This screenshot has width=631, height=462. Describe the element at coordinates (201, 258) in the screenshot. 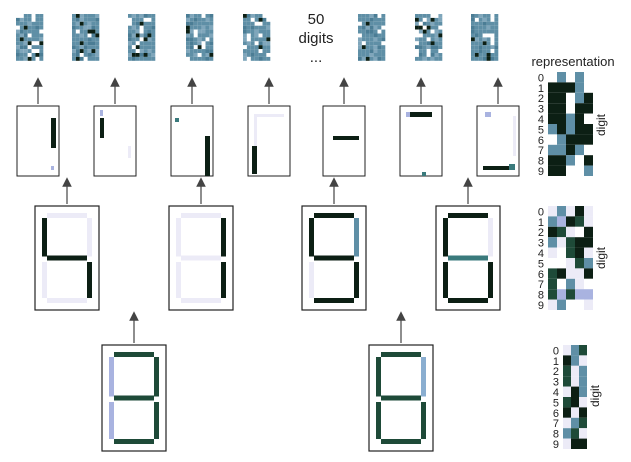

I see `segment-g` at that location.